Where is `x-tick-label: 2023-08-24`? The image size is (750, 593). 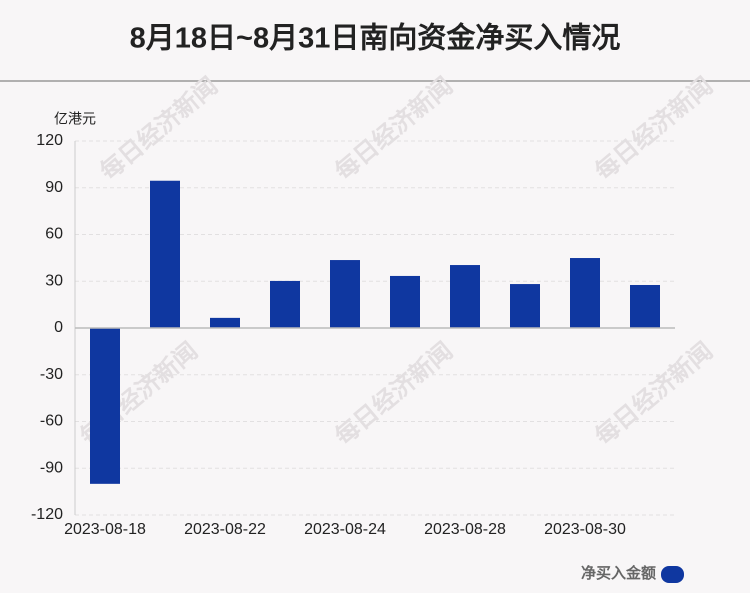
x-tick-label: 2023-08-24 is located at coordinates (345, 529).